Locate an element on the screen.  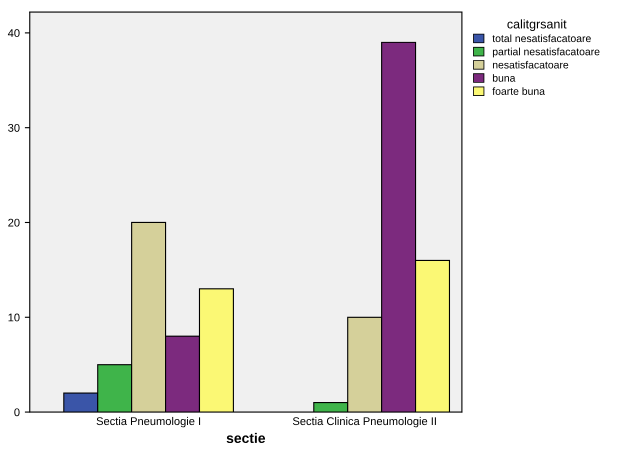
legend-title: calitgrsanit is located at coordinates (537, 25).